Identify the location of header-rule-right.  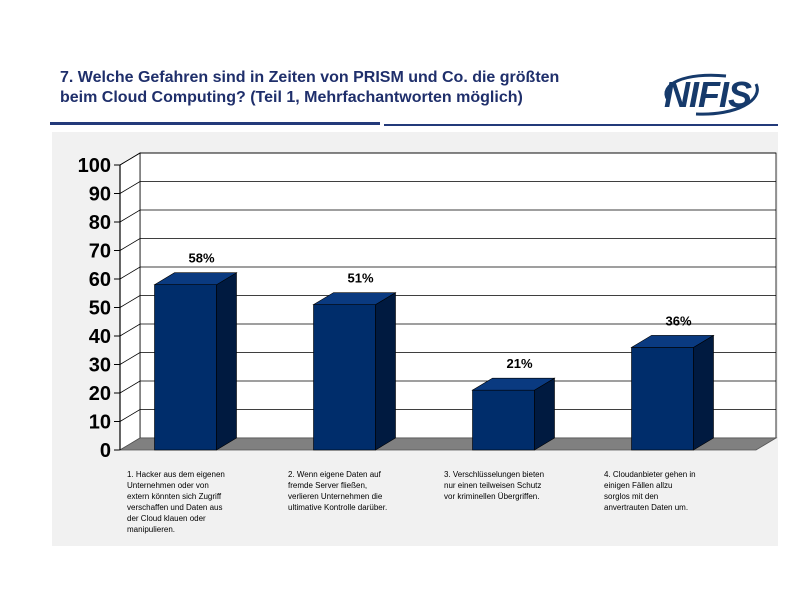
(581, 125).